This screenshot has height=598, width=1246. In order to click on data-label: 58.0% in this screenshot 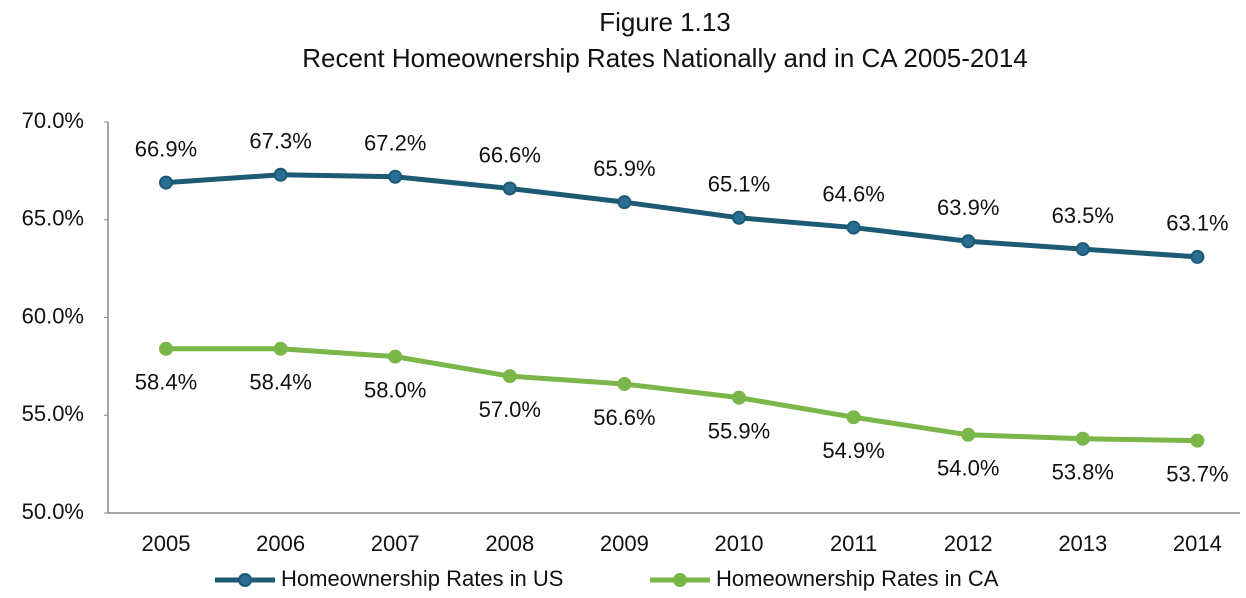, I will do `click(395, 389)`.